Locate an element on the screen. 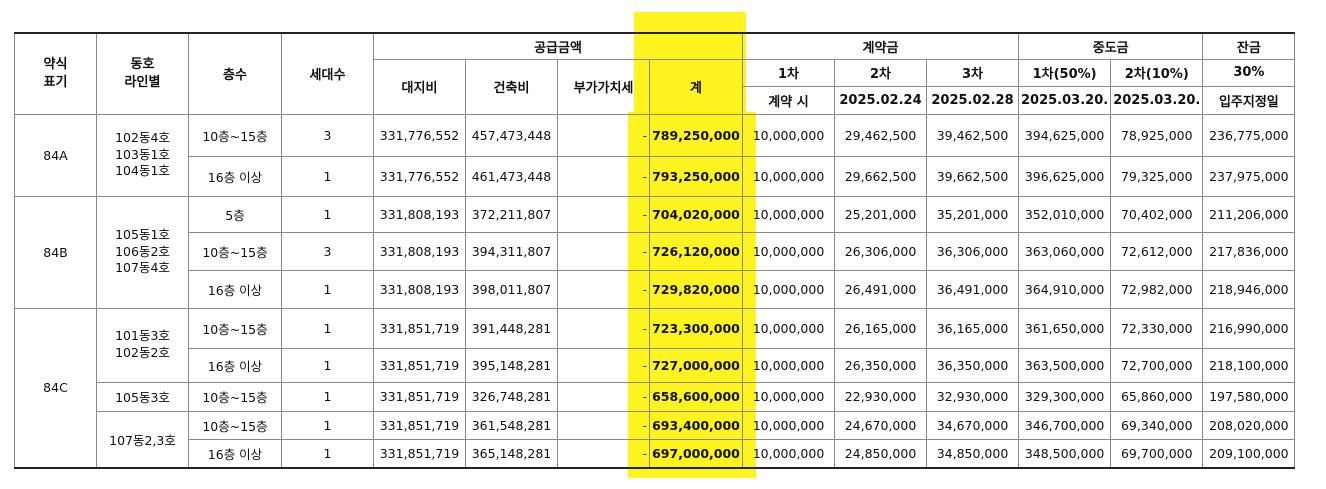  mid2-cell: 69,700,000 is located at coordinates (1157, 453).